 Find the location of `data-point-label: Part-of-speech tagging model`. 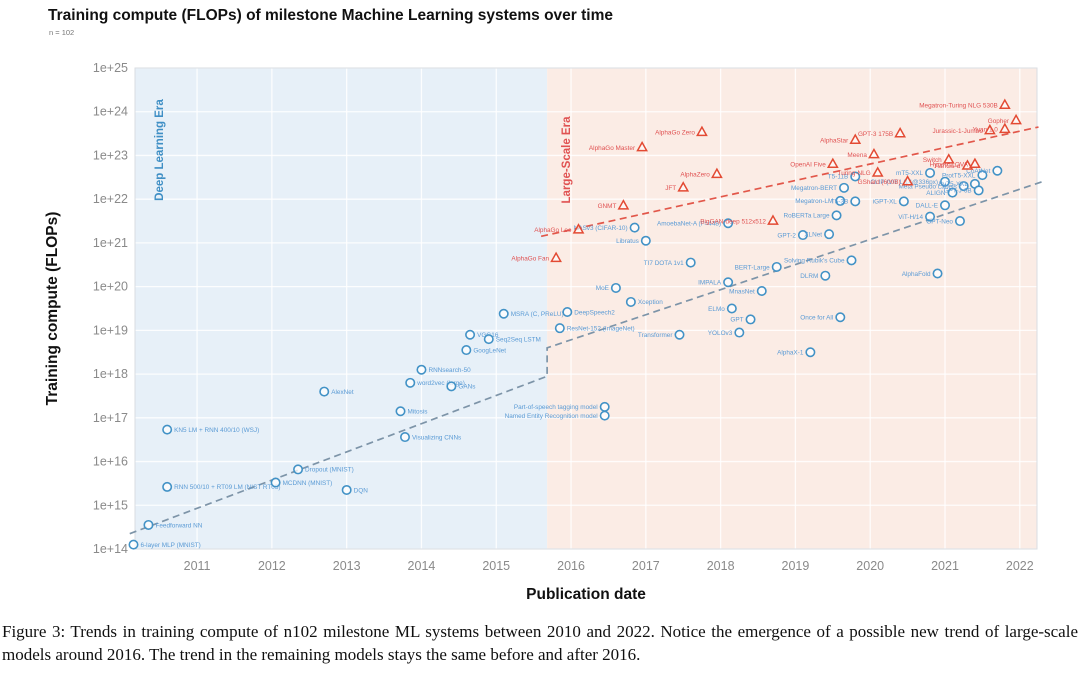

data-point-label: Part-of-speech tagging model is located at coordinates (556, 407).